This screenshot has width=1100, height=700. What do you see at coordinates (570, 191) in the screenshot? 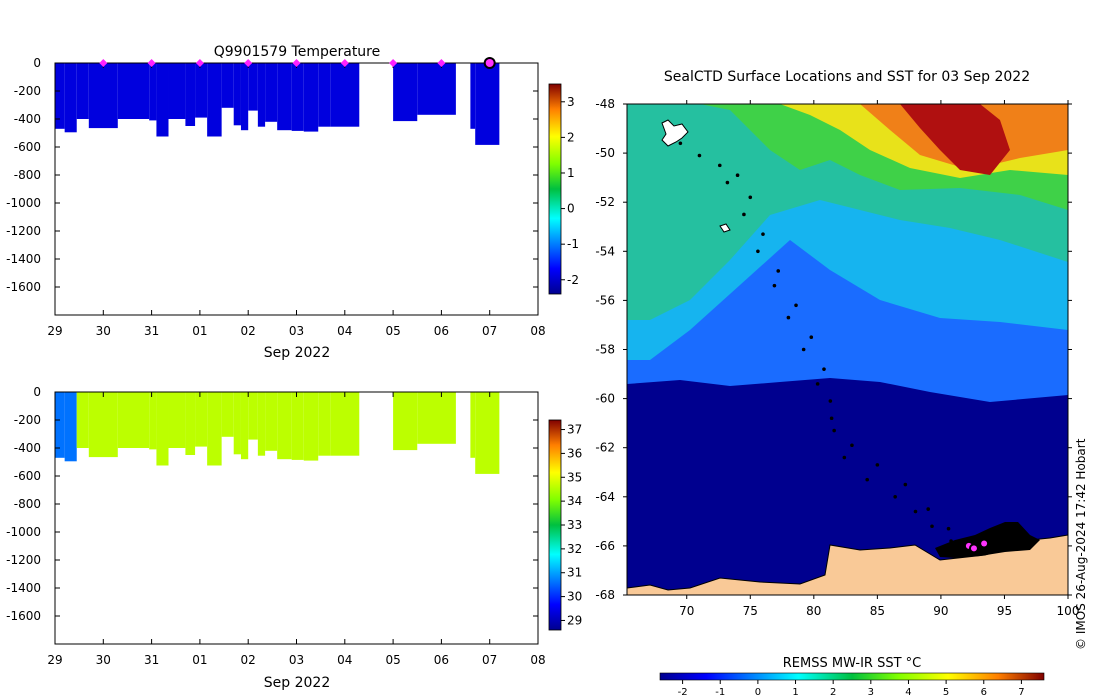
I see `temperature-colorbar-ticks: 3 2 1 0 -1 -2` at bounding box center [570, 191].